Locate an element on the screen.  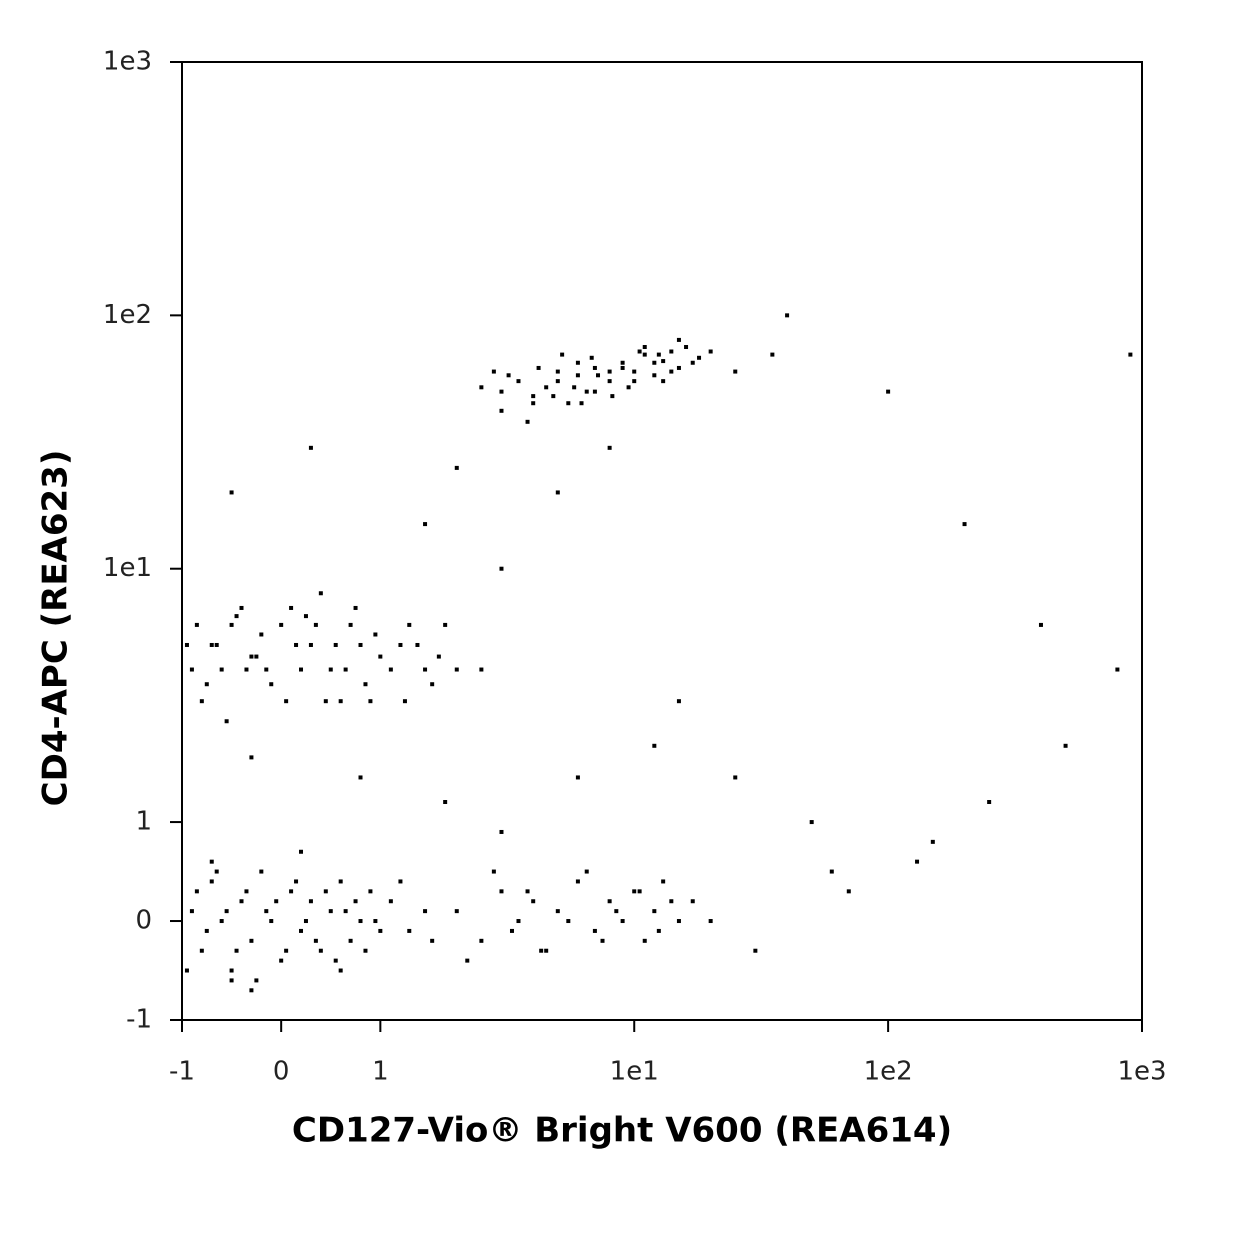
x-axis-label: CD127-Vio® Bright V600 (REA614) is located at coordinates (622, 1131).